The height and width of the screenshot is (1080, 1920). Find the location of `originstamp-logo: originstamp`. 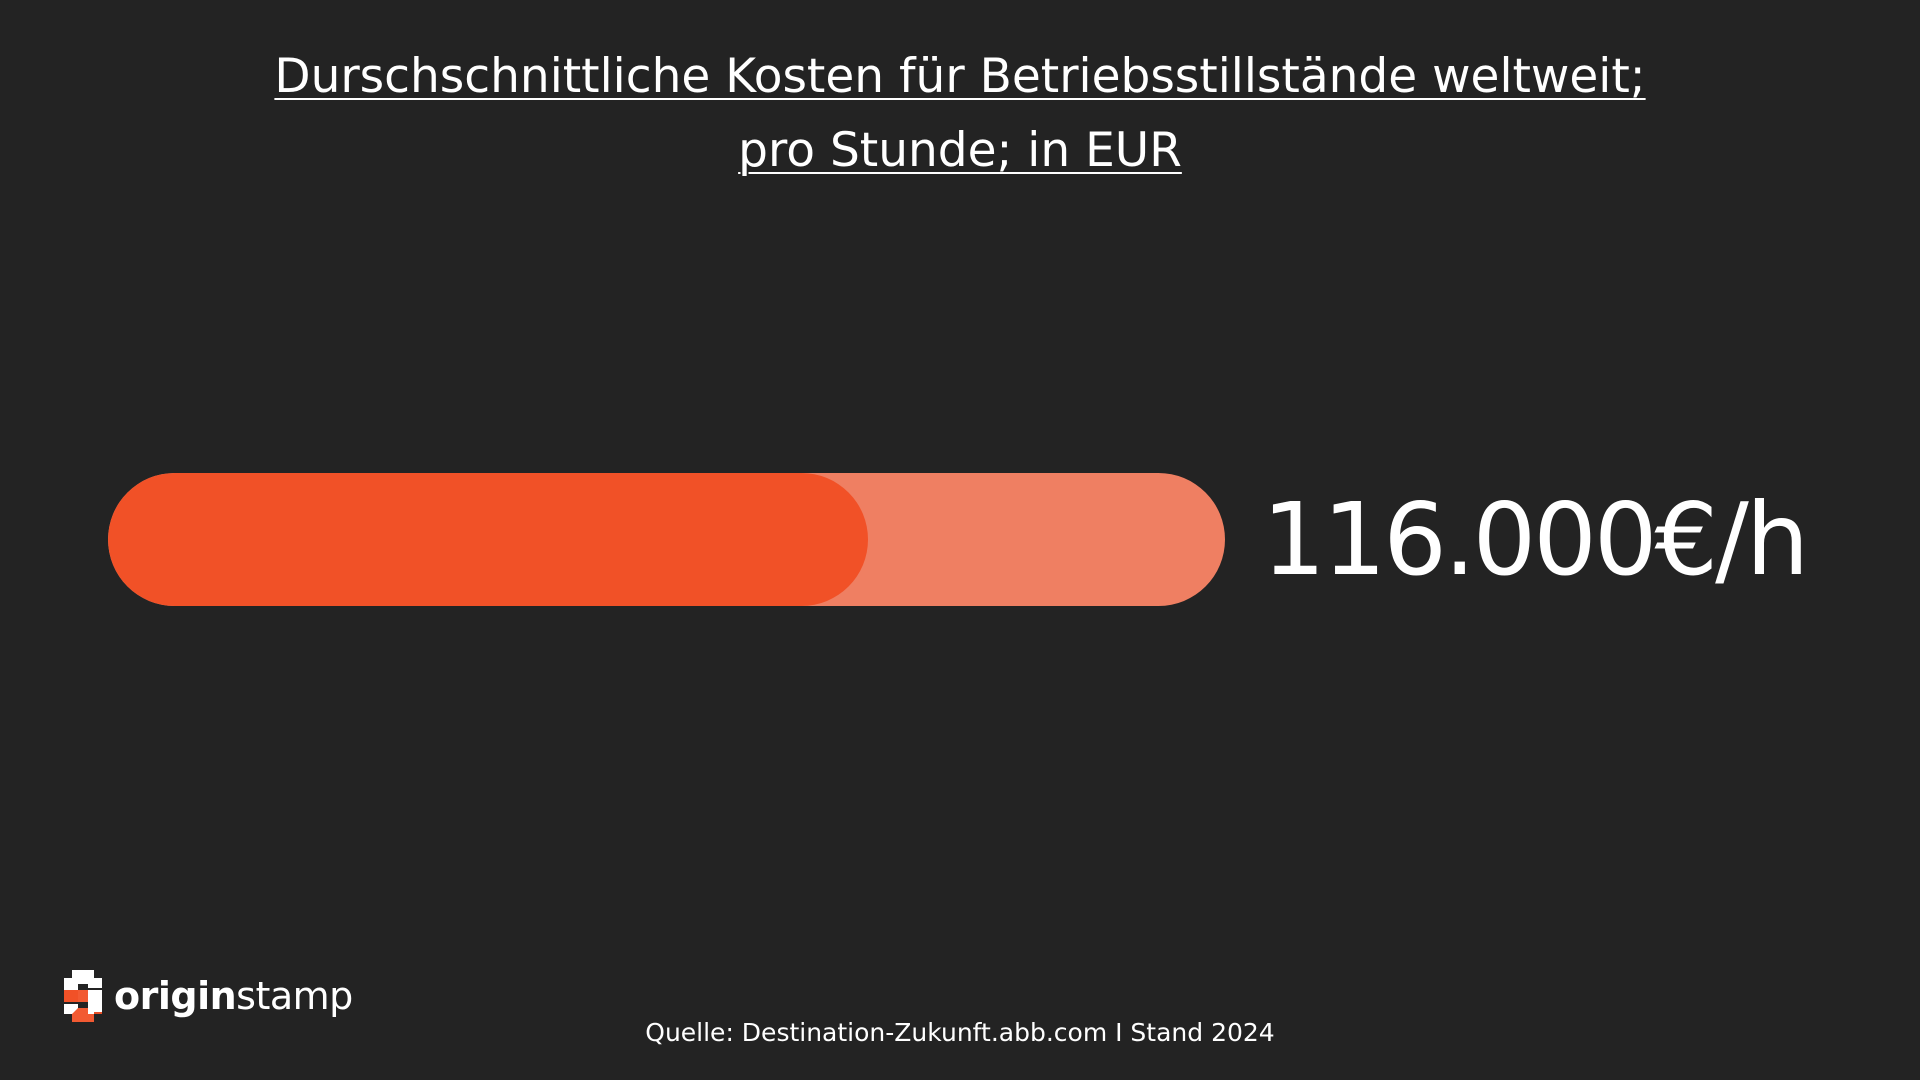

originstamp-logo: originstamp is located at coordinates (205, 996).